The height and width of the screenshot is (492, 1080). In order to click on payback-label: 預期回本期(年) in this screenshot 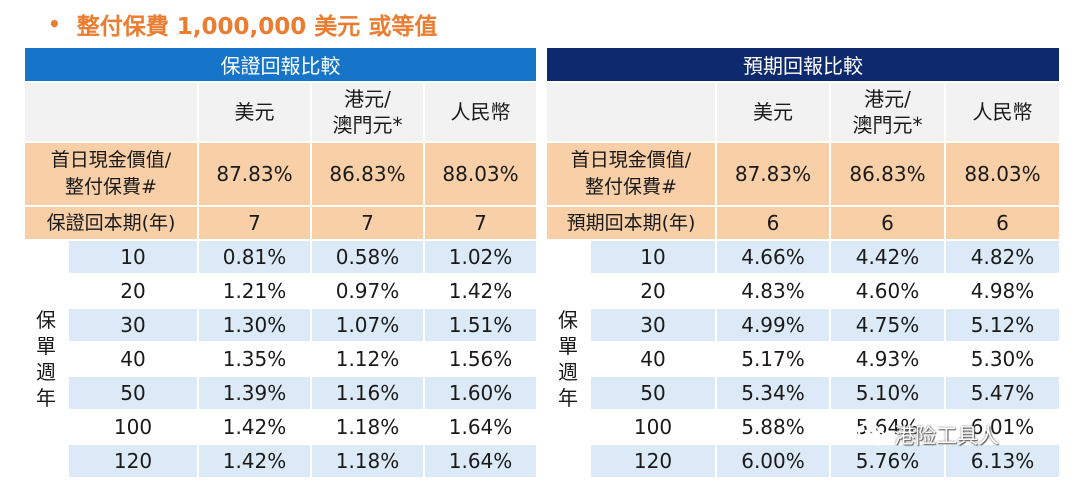, I will do `click(631, 223)`.